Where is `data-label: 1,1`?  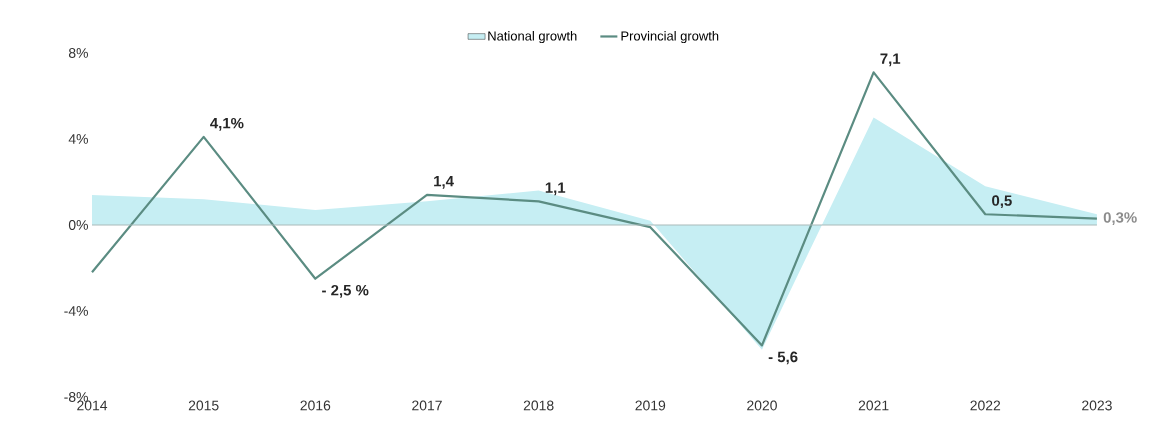
data-label: 1,1 is located at coordinates (555, 189).